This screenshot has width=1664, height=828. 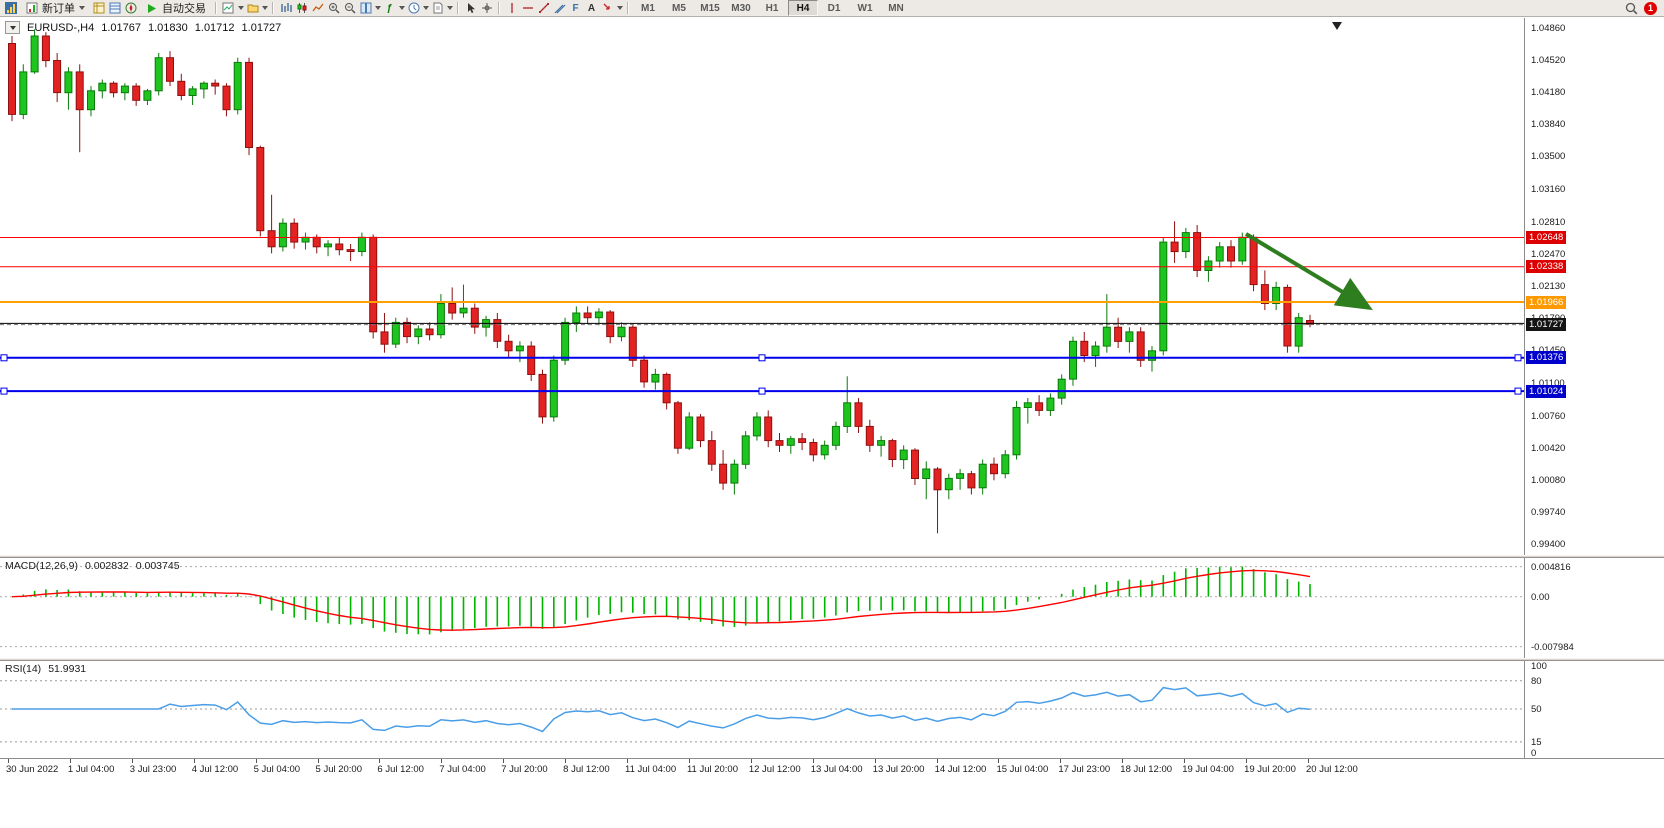 I want to click on new-order-icon, so click(x=31, y=8).